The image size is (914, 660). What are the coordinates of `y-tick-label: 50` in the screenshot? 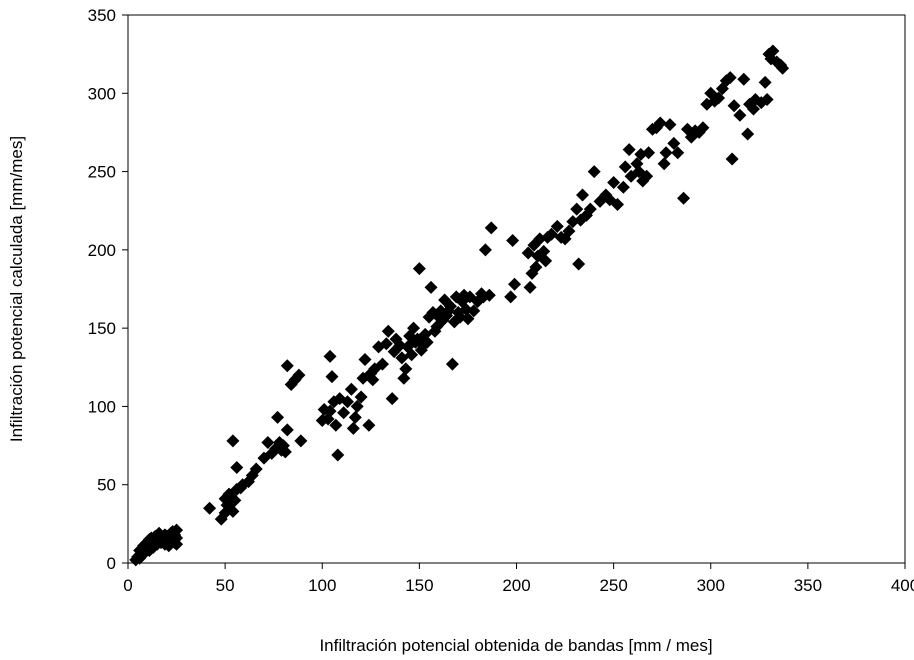 It's located at (106, 485).